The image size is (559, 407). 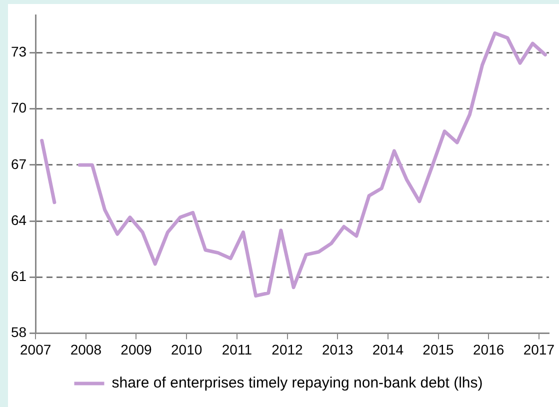 What do you see at coordinates (186, 349) in the screenshot?
I see `x-tick-label: 2010` at bounding box center [186, 349].